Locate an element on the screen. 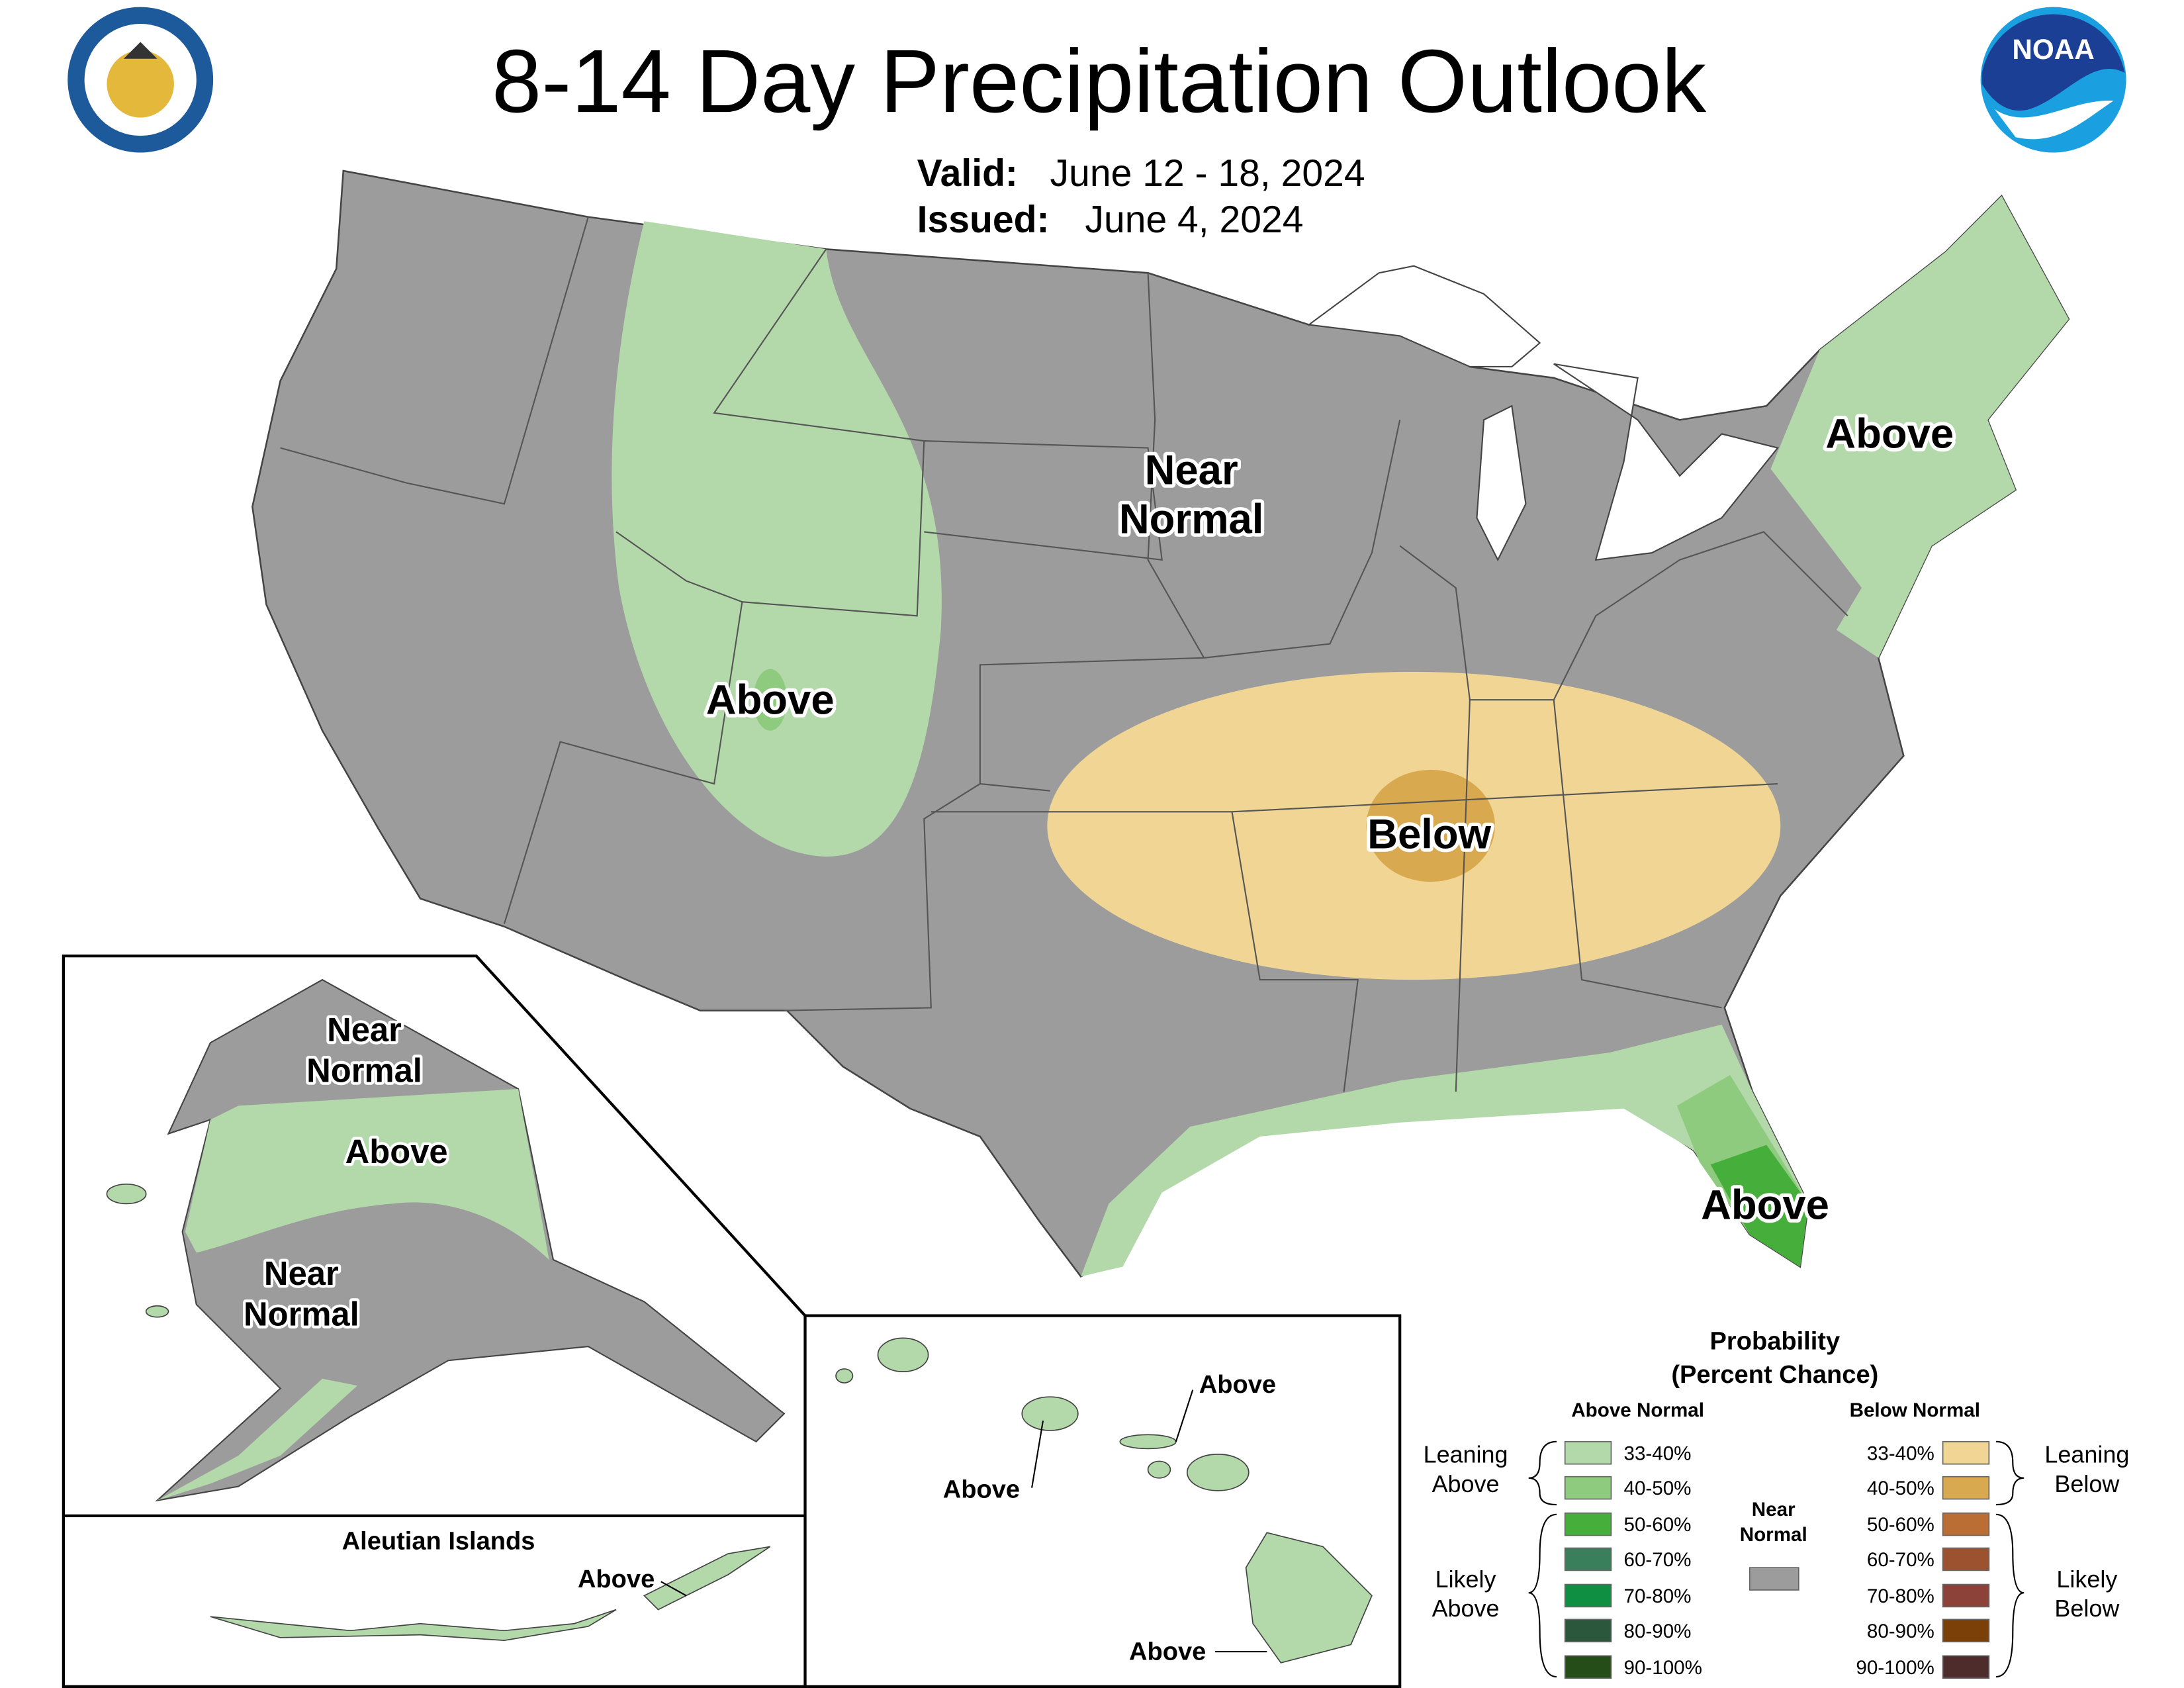 This screenshot has width=2184, height=1688. below-range: 90-100% is located at coordinates (1895, 1668).